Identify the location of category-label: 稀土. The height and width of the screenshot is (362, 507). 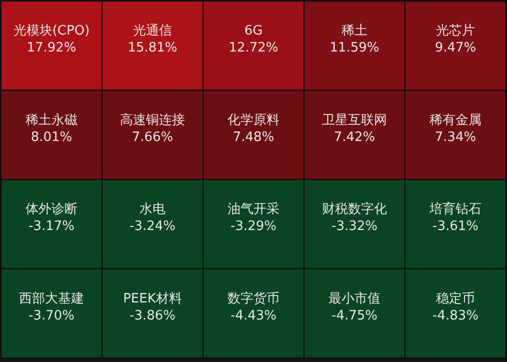
(355, 31).